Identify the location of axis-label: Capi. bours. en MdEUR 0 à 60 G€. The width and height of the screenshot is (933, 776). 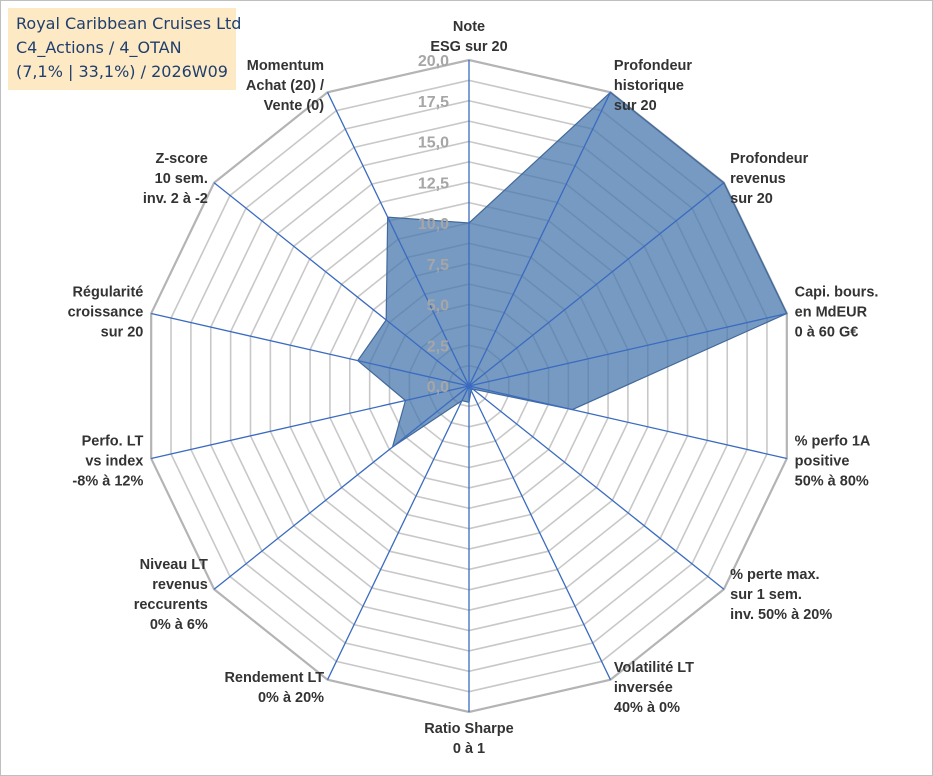
(837, 313).